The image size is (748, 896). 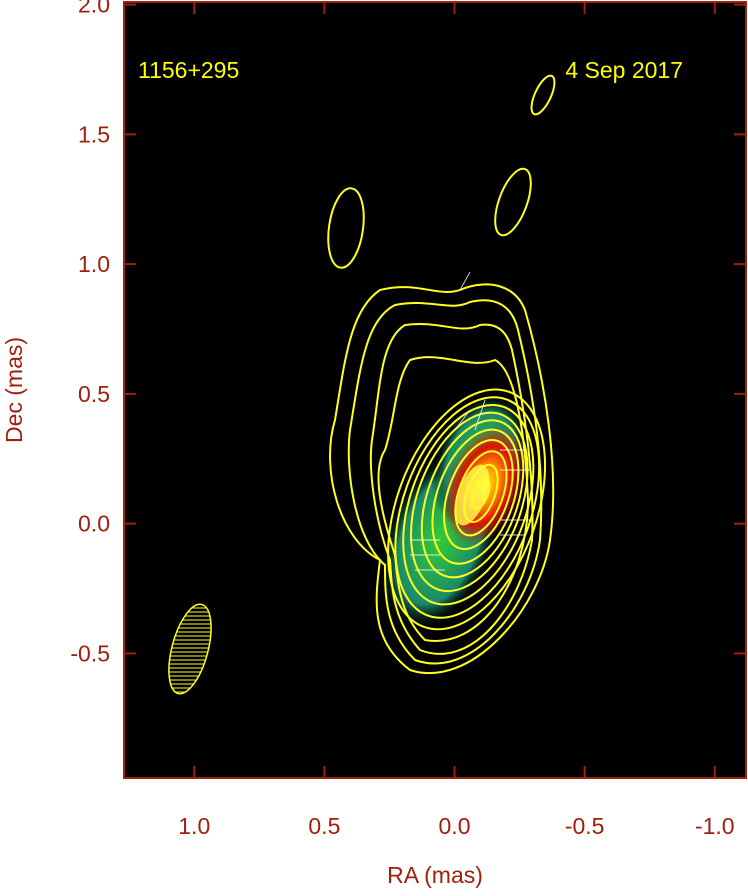 What do you see at coordinates (14, 390) in the screenshot?
I see `y-axis-label: Dec (mas)` at bounding box center [14, 390].